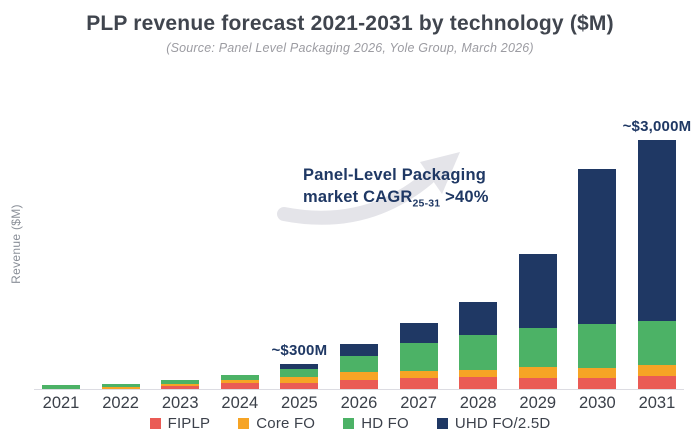 Image resolution: width=700 pixels, height=444 pixels. Describe the element at coordinates (537, 403) in the screenshot. I see `x-axis-label-2029: 2029` at that location.